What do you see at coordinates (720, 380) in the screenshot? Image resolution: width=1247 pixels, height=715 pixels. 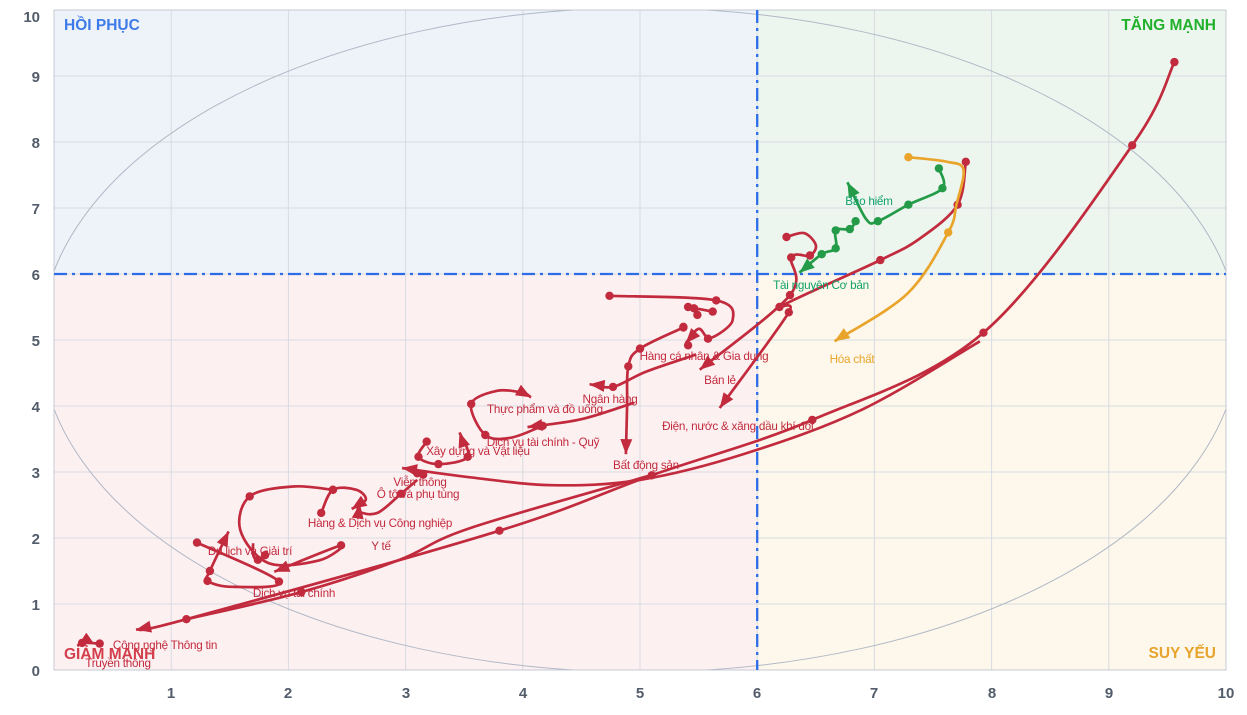 I see `svg-text: Bán lẻ` at bounding box center [720, 380].